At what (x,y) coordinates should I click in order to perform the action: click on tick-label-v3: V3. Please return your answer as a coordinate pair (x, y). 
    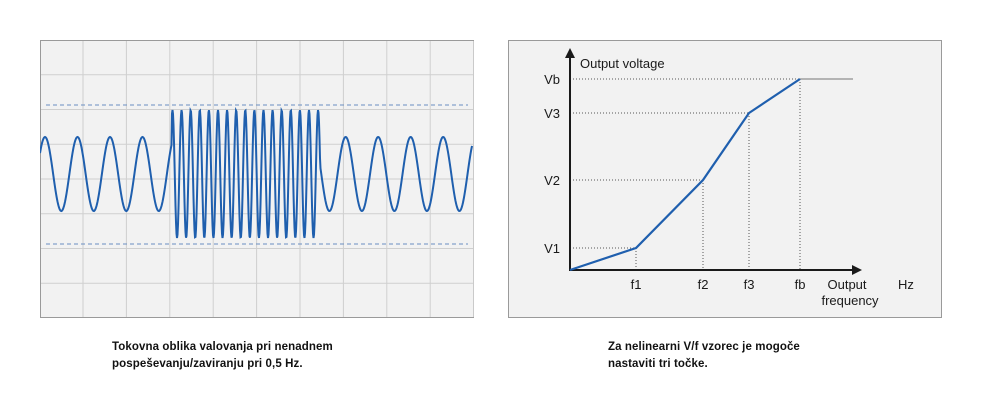
    Looking at the image, I should click on (552, 113).